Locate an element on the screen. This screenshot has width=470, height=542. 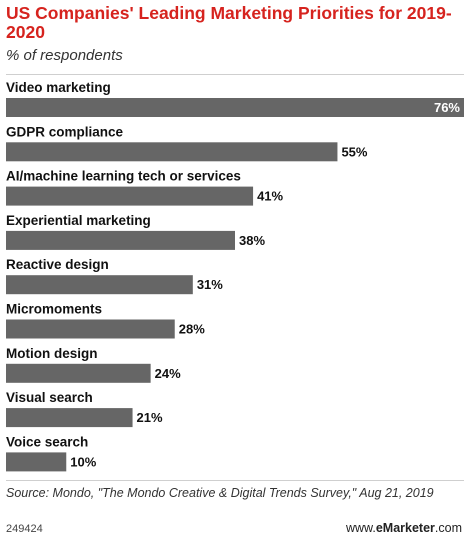
brand-suffix: .com is located at coordinates (448, 528).